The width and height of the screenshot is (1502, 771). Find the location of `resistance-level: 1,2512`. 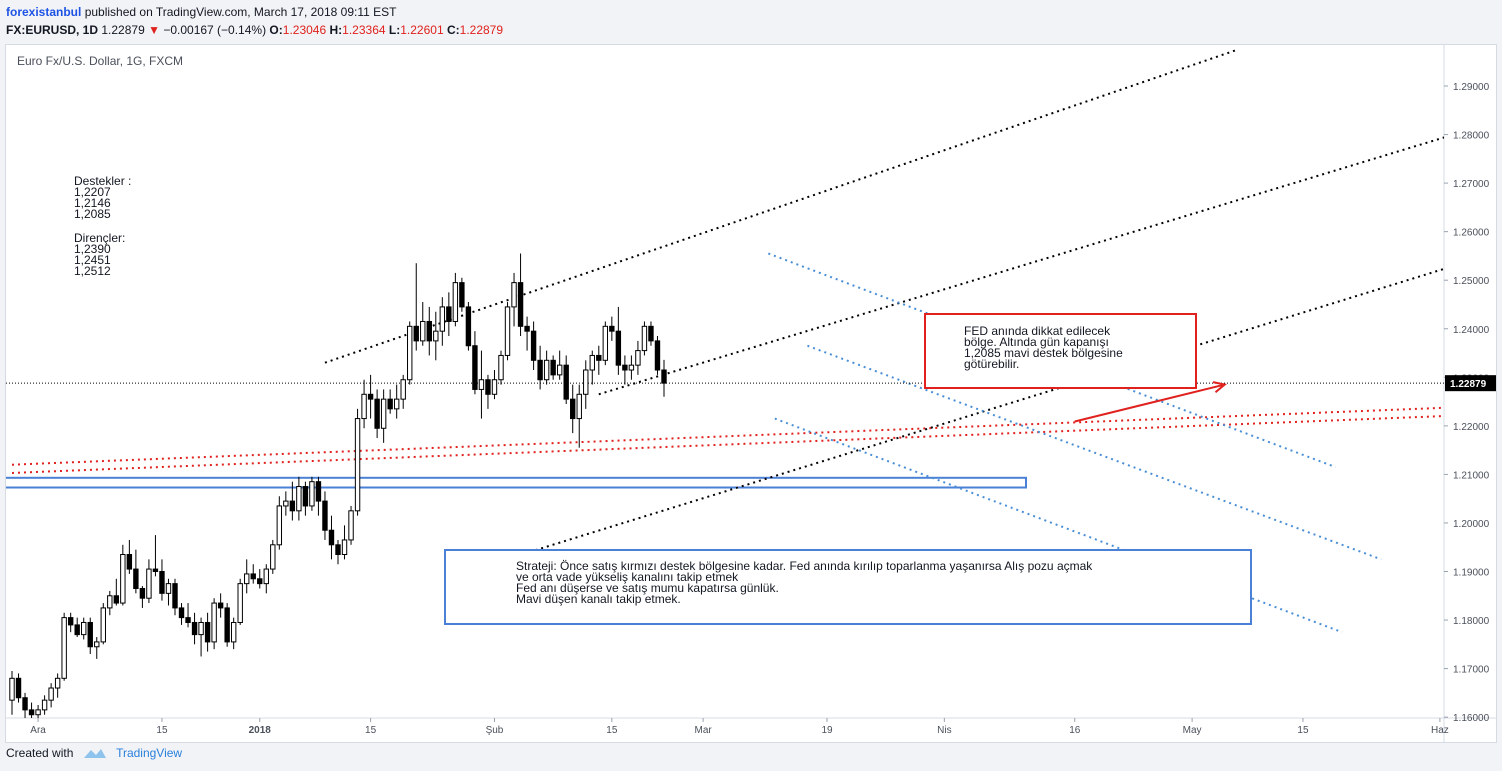

resistance-level: 1,2512 is located at coordinates (92, 271).